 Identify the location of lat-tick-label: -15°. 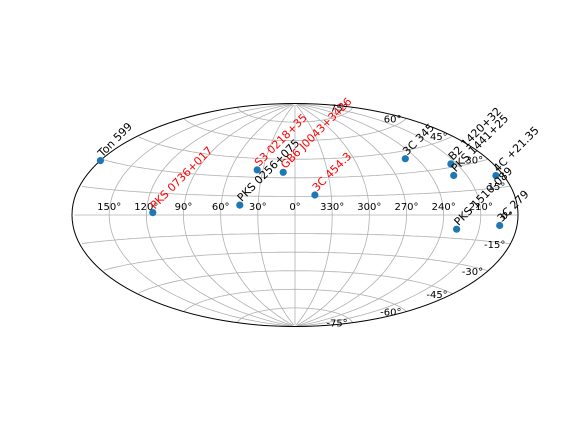
(494, 245).